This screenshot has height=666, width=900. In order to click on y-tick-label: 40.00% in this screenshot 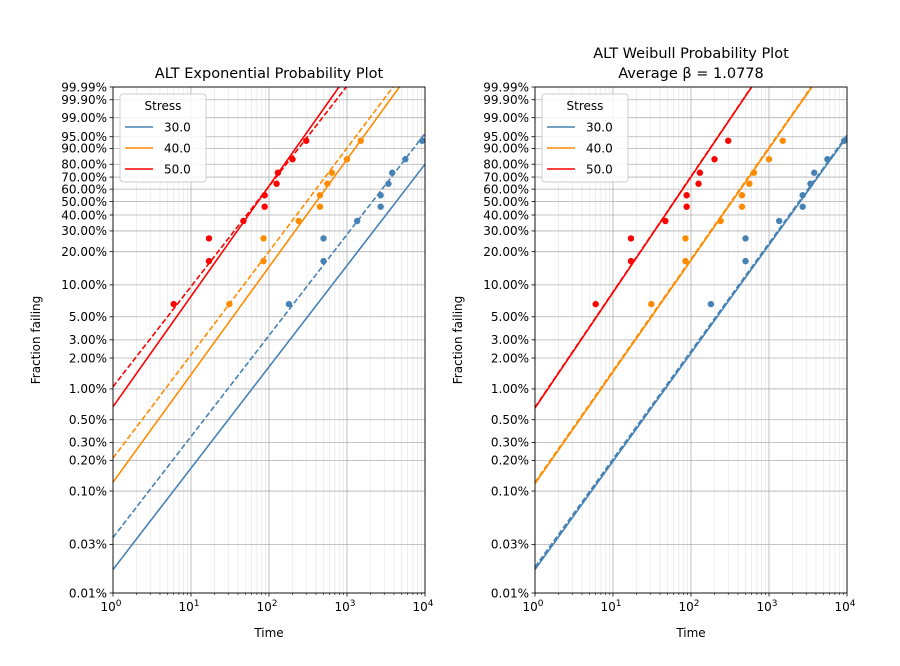, I will do `click(506, 215)`.